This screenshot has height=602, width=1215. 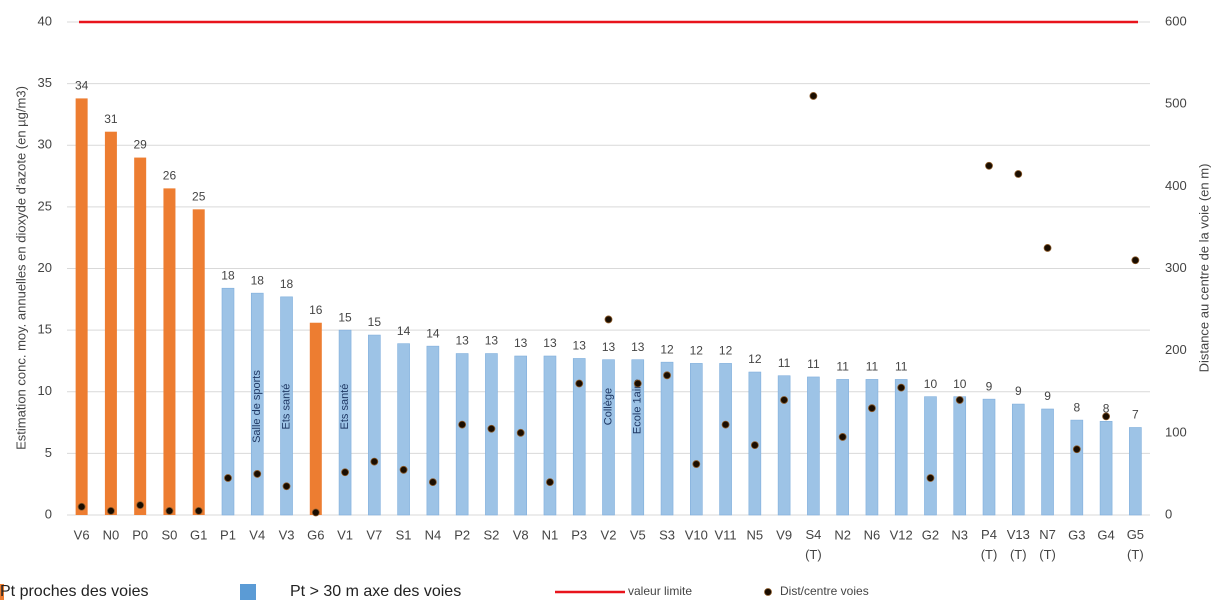 What do you see at coordinates (111, 534) in the screenshot?
I see `x-tick-label: N0` at bounding box center [111, 534].